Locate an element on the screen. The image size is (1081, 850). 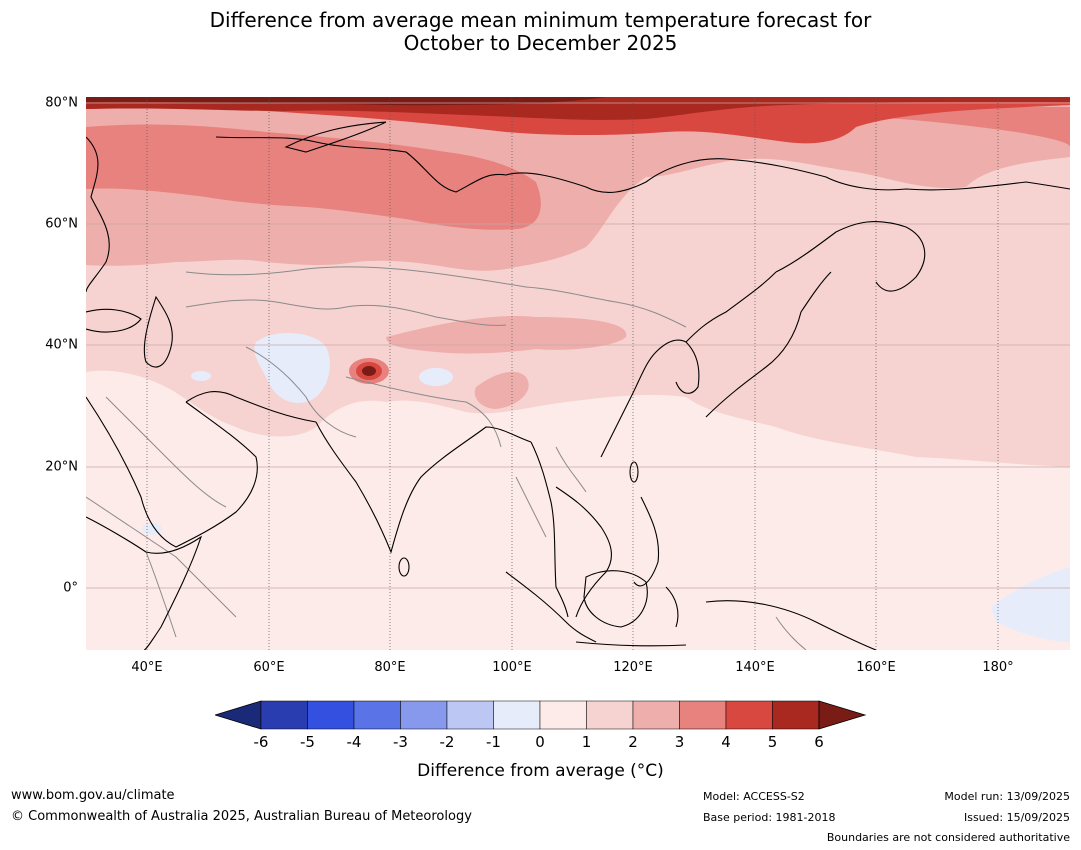
anomaly-fill-neg1-0-caspian is located at coordinates (201, 376).